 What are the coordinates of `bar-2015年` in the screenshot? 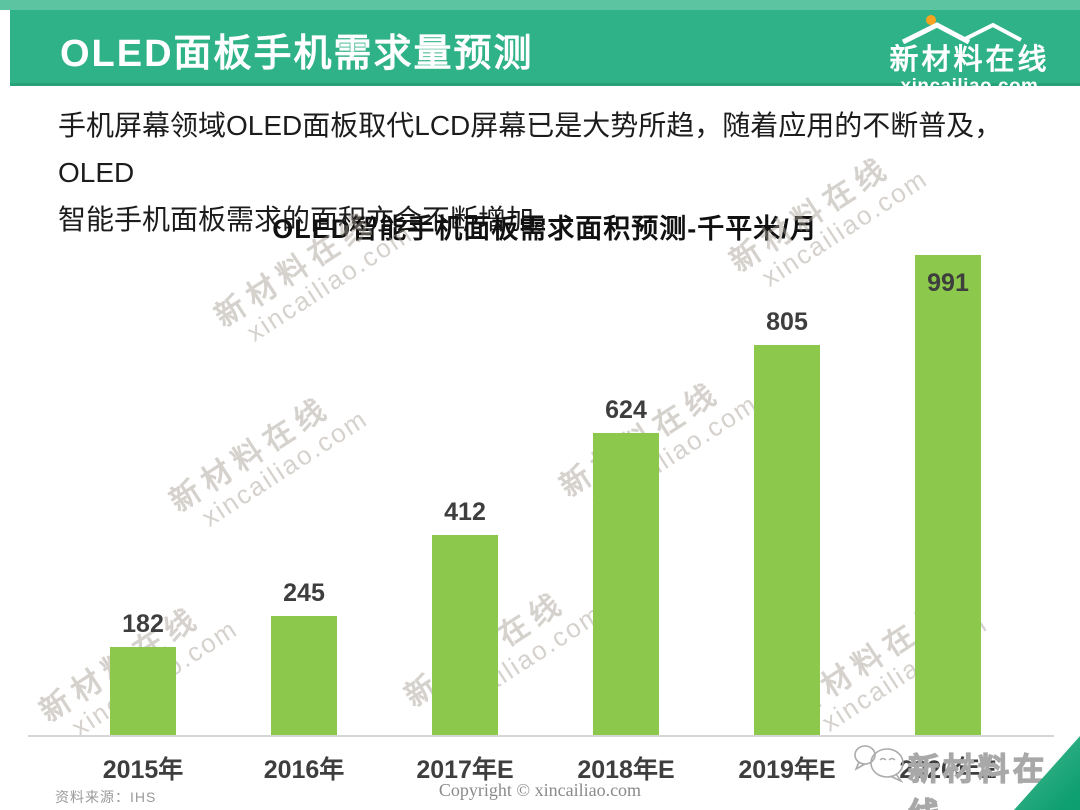 It's located at (143, 691).